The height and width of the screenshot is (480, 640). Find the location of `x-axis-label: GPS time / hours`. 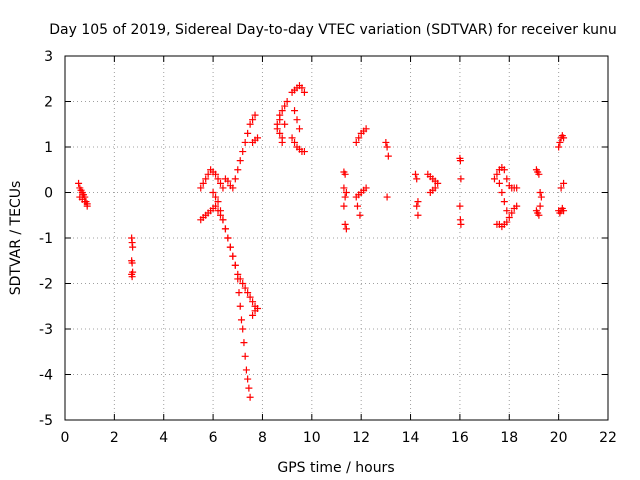

x-axis-label: GPS time / hours is located at coordinates (335, 468).